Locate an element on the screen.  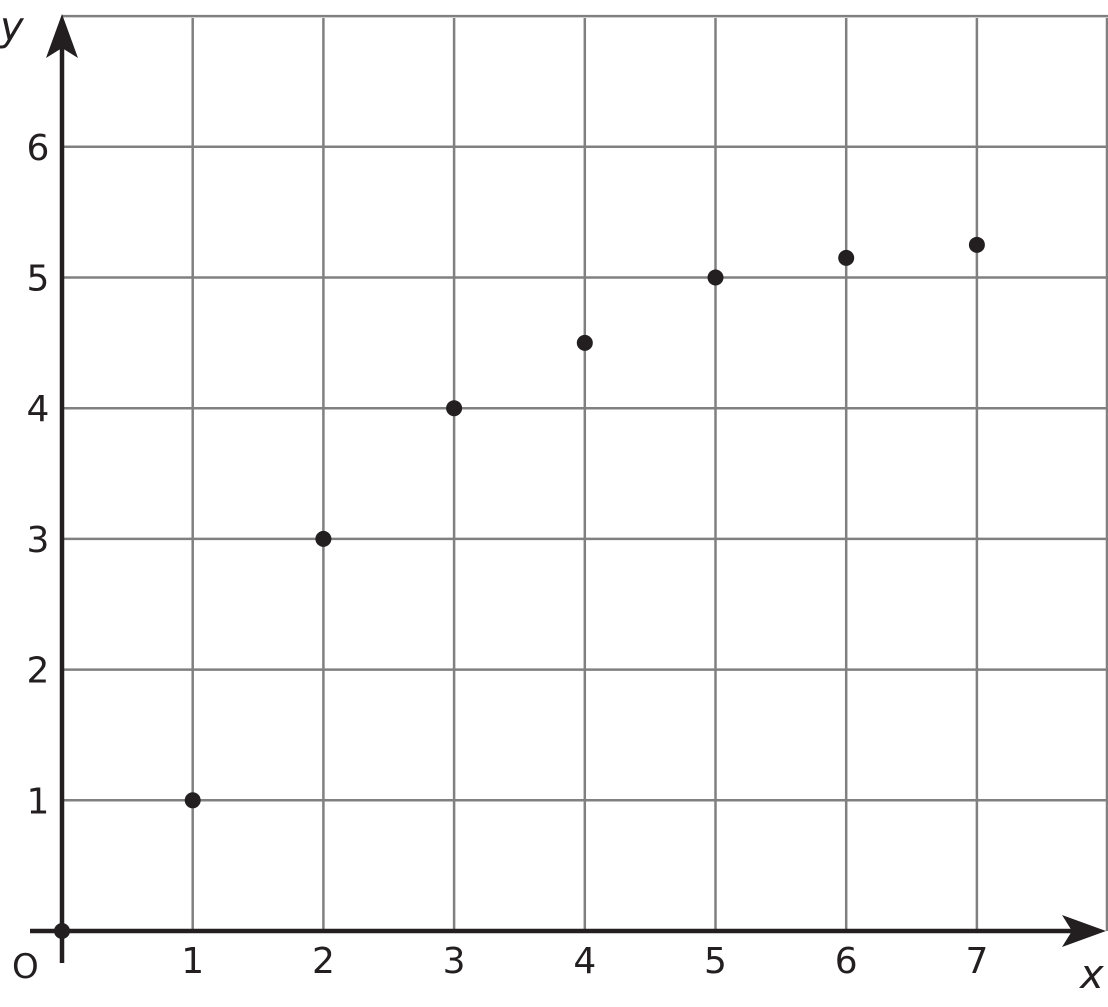
x-tick-label: 1 is located at coordinates (192, 961).